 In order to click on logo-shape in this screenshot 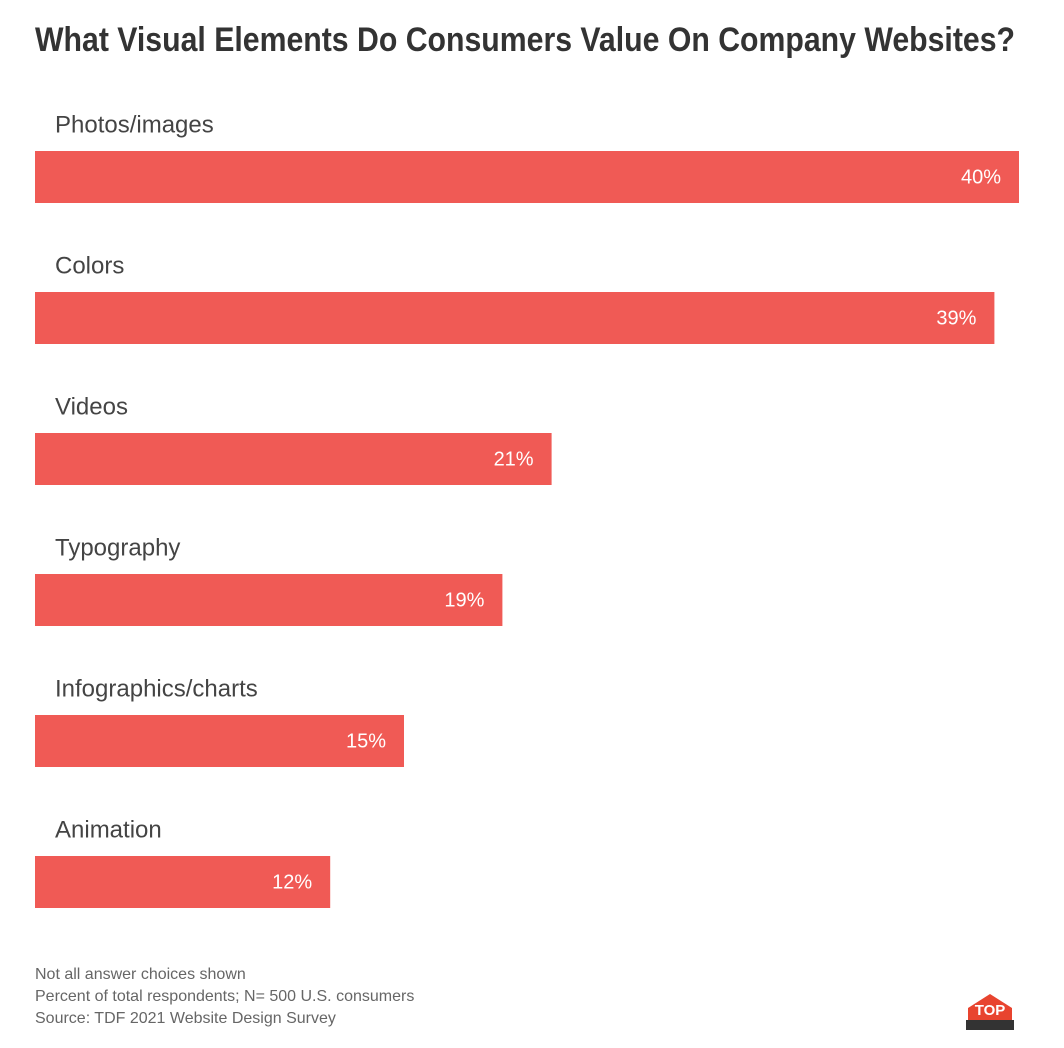, I will do `click(990, 1007)`.